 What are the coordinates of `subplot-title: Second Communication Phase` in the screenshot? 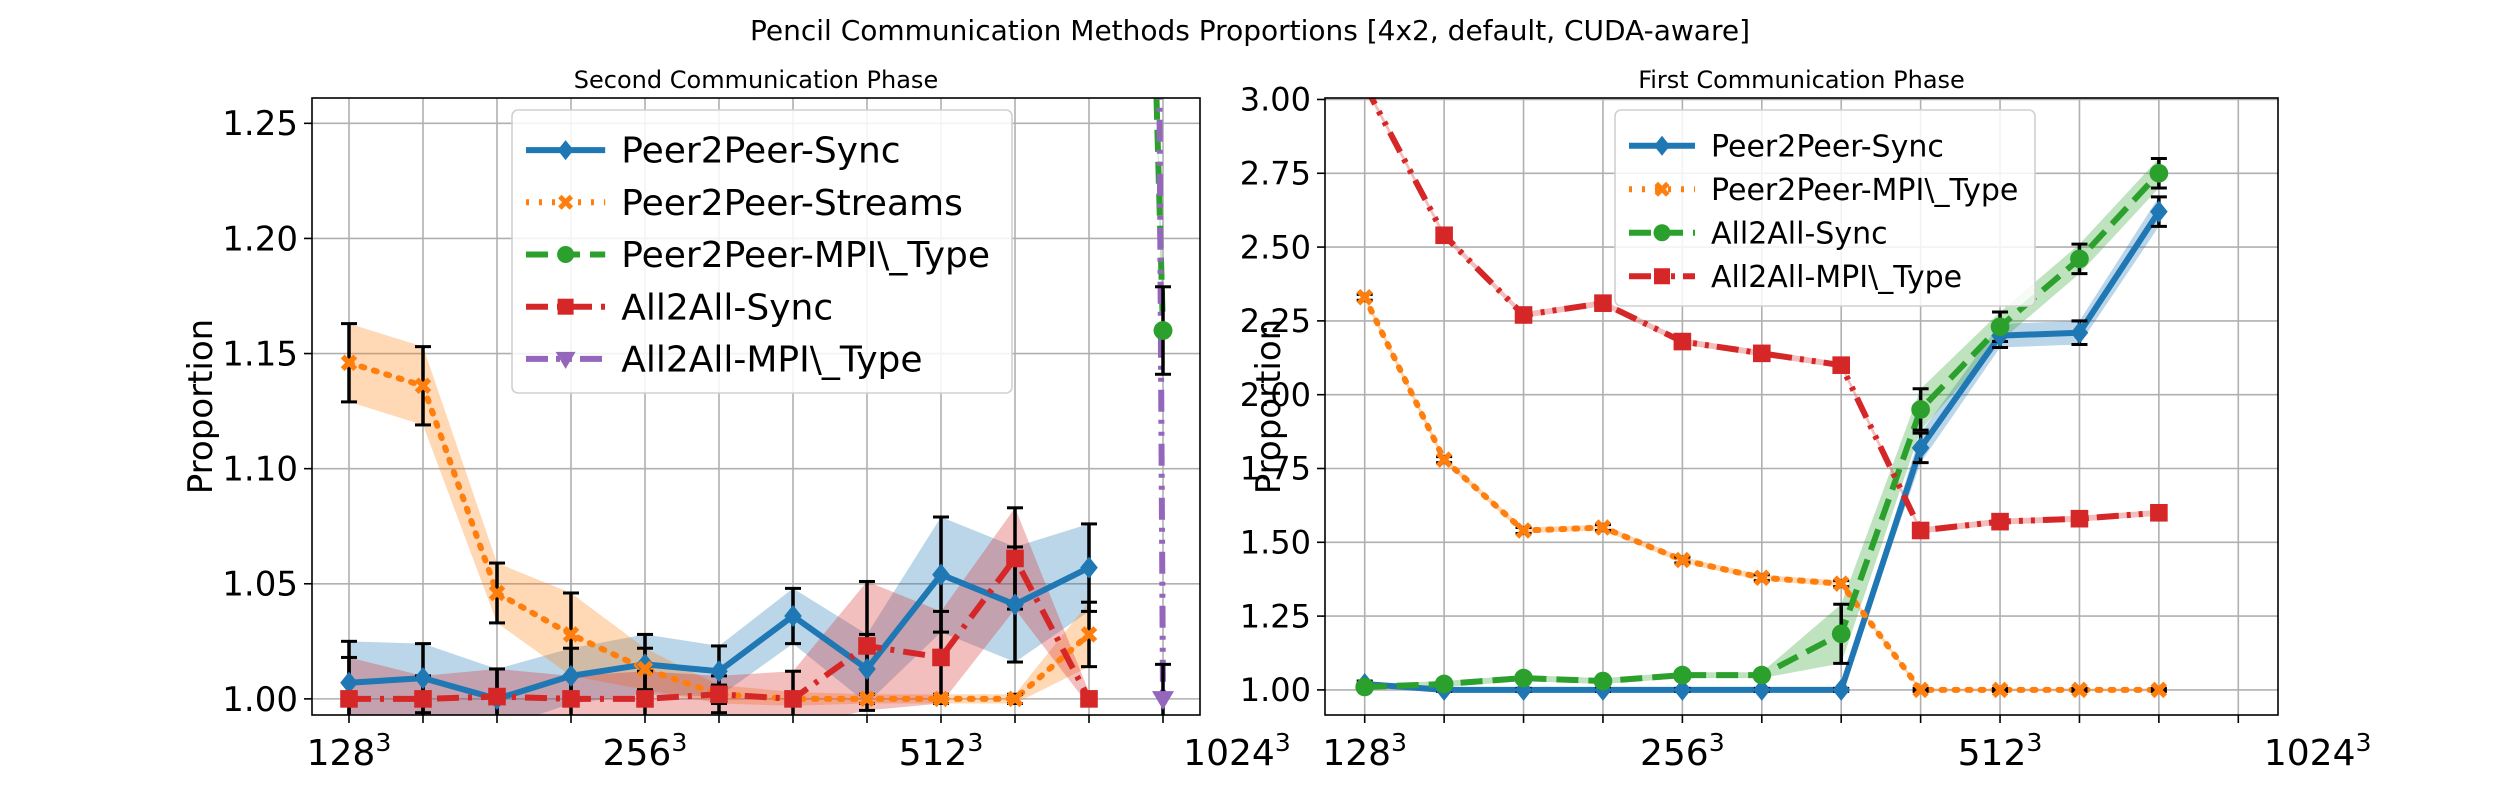 It's located at (756, 80).